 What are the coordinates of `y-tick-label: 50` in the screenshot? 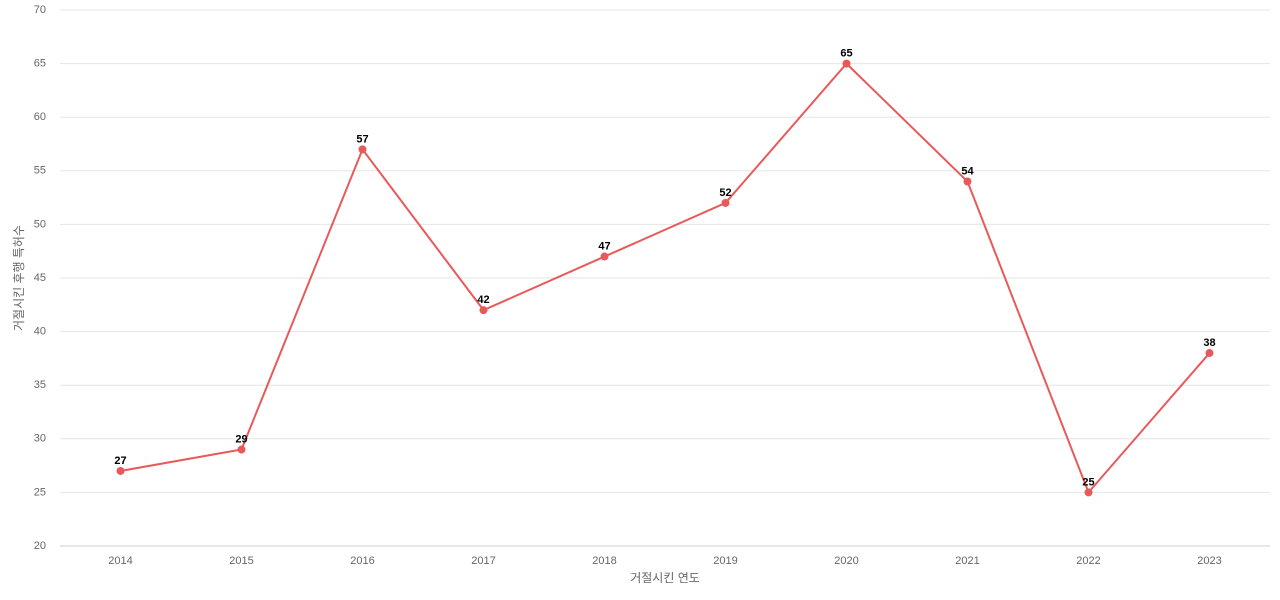 It's located at (40, 224).